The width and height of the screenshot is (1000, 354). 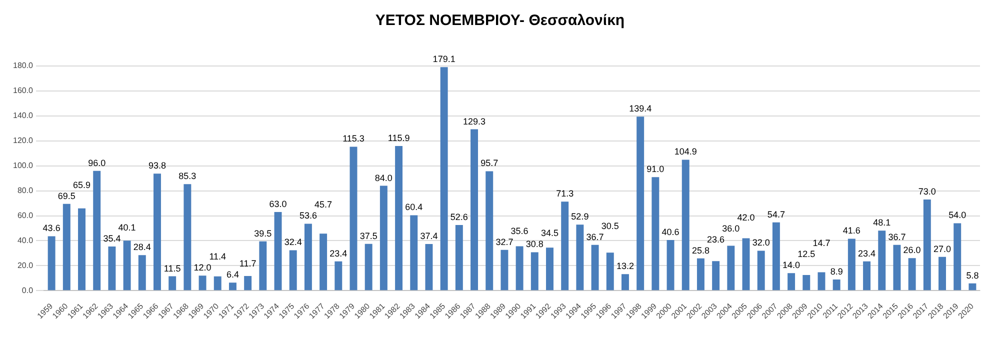 I want to click on y-tick-label: 100.0, so click(x=23, y=165).